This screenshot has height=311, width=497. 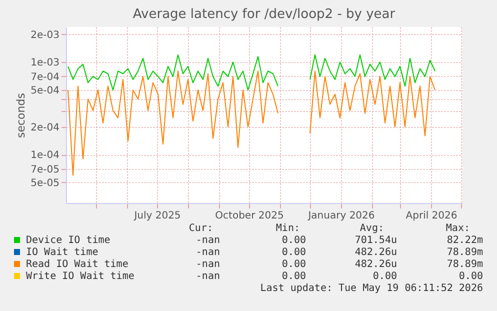 What do you see at coordinates (249, 216) in the screenshot?
I see `x-tick-label: October 2025` at bounding box center [249, 216].